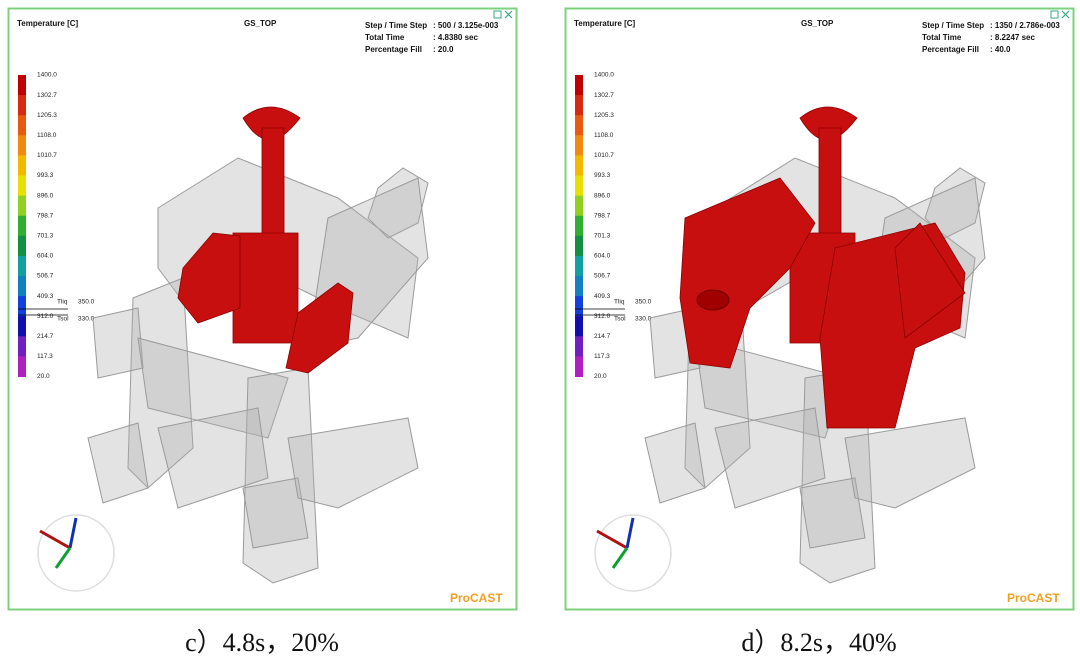 This screenshot has height=672, width=1080. I want to click on info-label: Total Time, so click(385, 37).